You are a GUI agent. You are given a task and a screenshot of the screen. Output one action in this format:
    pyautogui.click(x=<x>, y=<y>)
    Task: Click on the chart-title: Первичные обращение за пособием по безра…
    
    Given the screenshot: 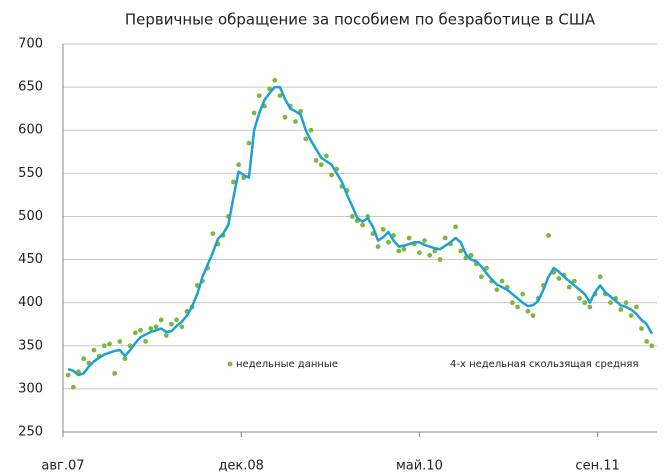 What is the action you would take?
    pyautogui.click(x=360, y=20)
    